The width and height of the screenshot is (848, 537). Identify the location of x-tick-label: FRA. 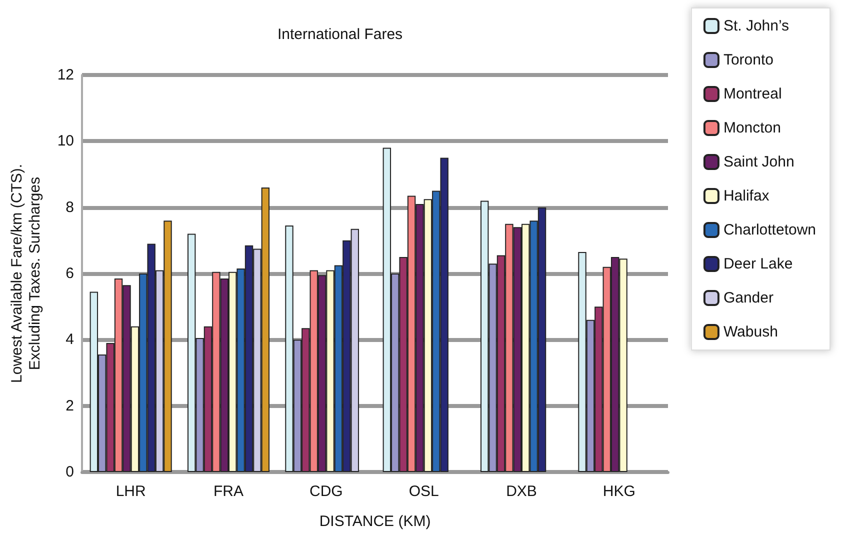
(229, 491).